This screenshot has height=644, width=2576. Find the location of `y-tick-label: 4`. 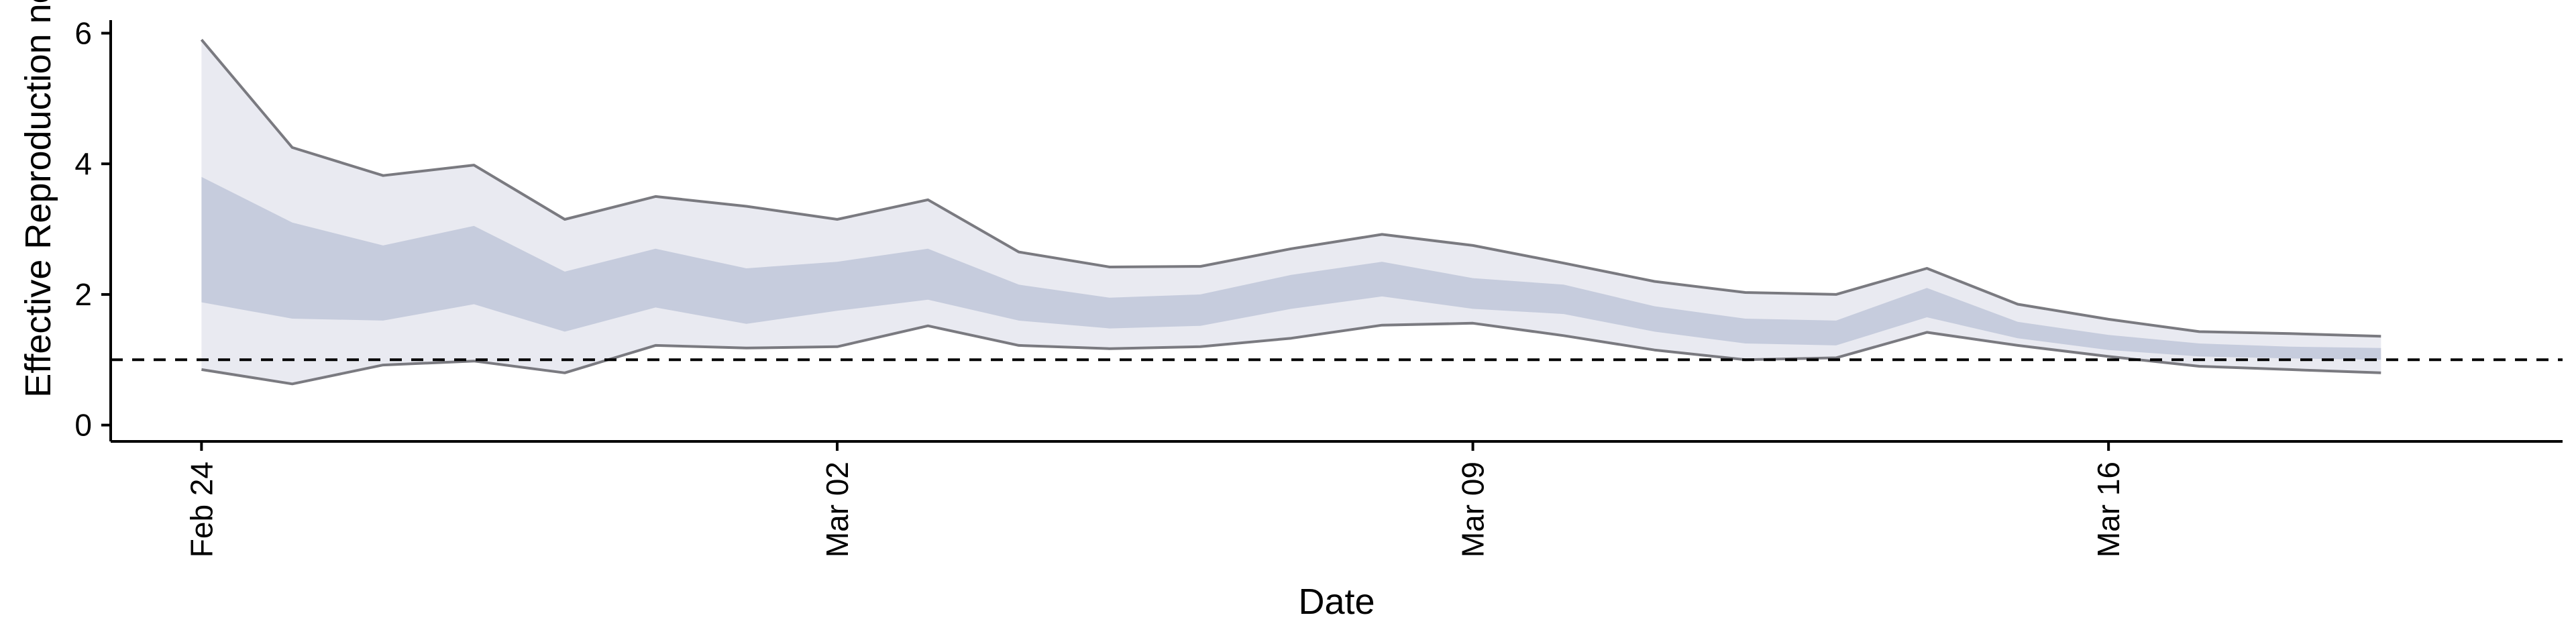

y-tick-label: 4 is located at coordinates (83, 163).